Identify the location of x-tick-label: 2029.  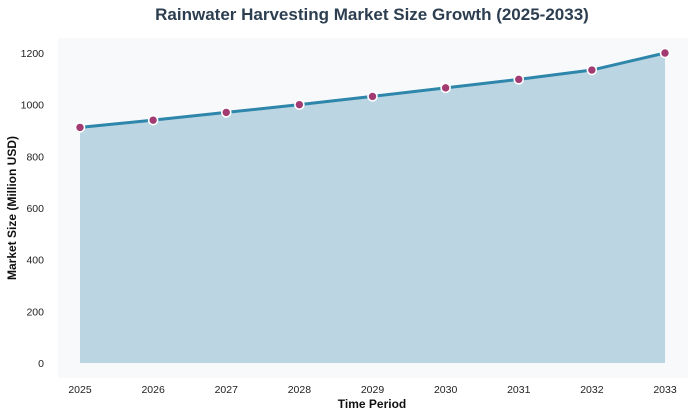
(373, 390).